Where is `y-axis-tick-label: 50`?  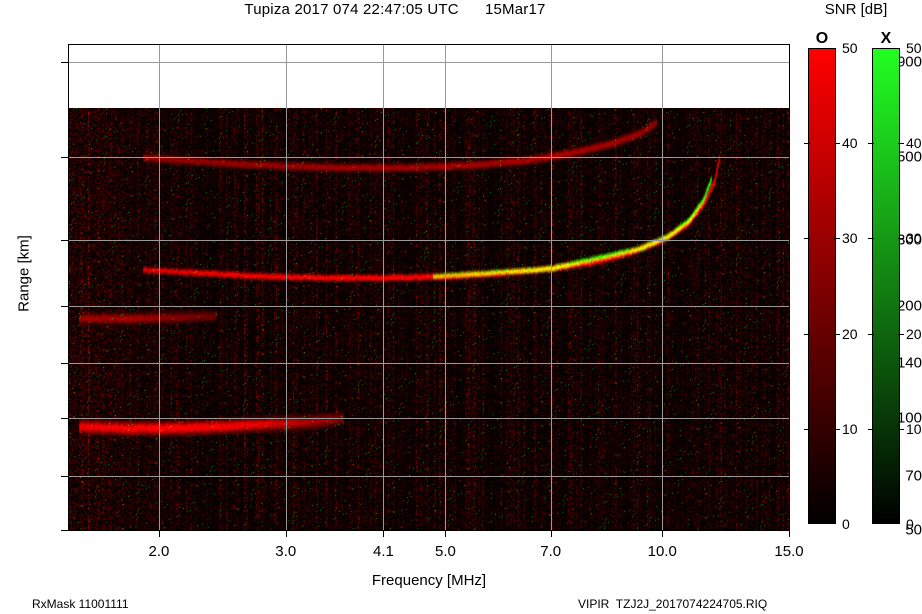 y-axis-tick-label: 50 is located at coordinates (913, 530).